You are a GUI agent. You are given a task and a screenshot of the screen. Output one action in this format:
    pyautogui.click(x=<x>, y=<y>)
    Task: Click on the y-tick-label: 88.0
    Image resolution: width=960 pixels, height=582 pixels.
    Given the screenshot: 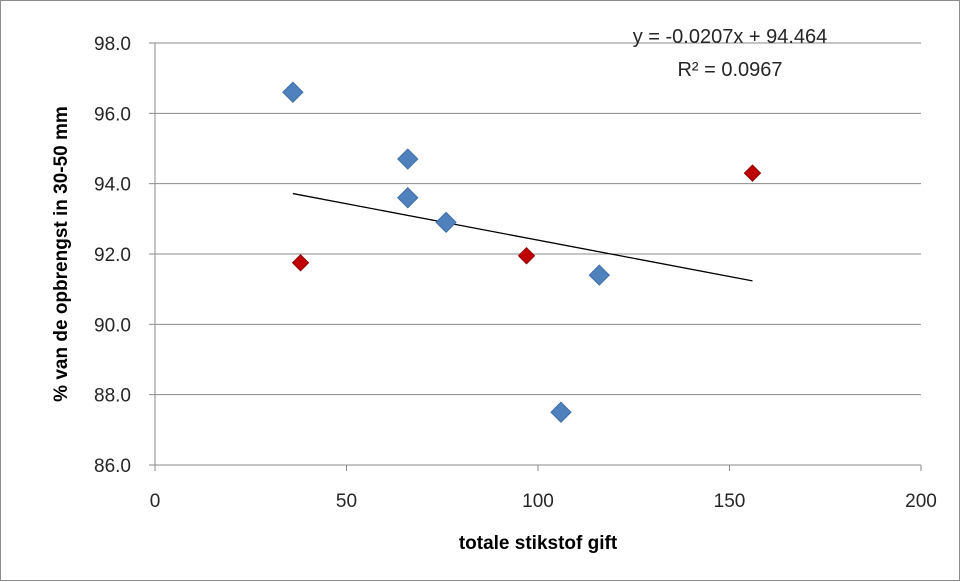 What is the action you would take?
    pyautogui.click(x=112, y=396)
    